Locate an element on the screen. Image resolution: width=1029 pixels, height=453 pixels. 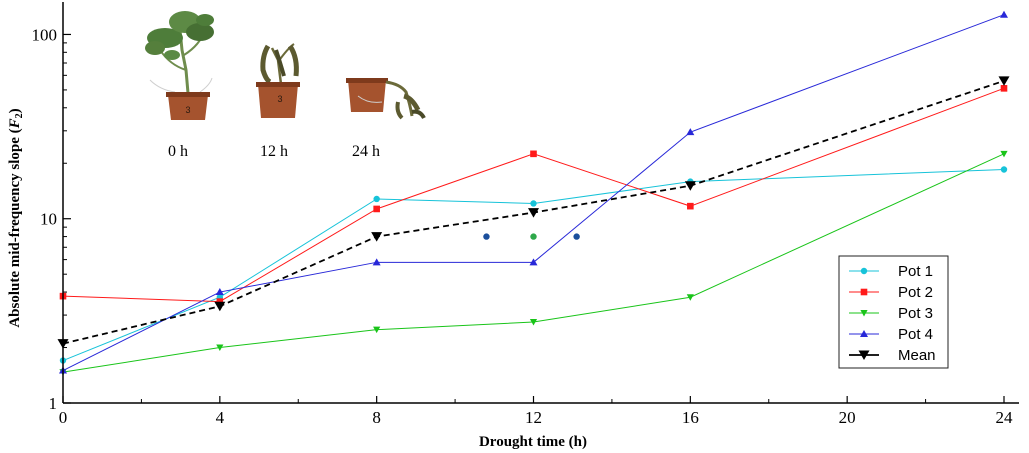
x-tick-label-8: 8 is located at coordinates (376, 417).